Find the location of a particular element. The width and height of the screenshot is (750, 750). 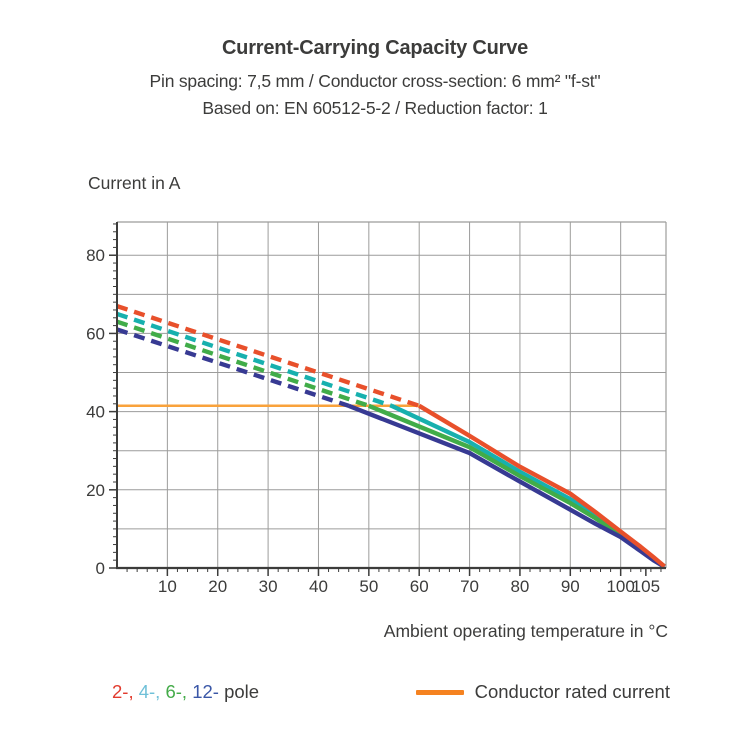

x-tick-label: 60 is located at coordinates (419, 586).